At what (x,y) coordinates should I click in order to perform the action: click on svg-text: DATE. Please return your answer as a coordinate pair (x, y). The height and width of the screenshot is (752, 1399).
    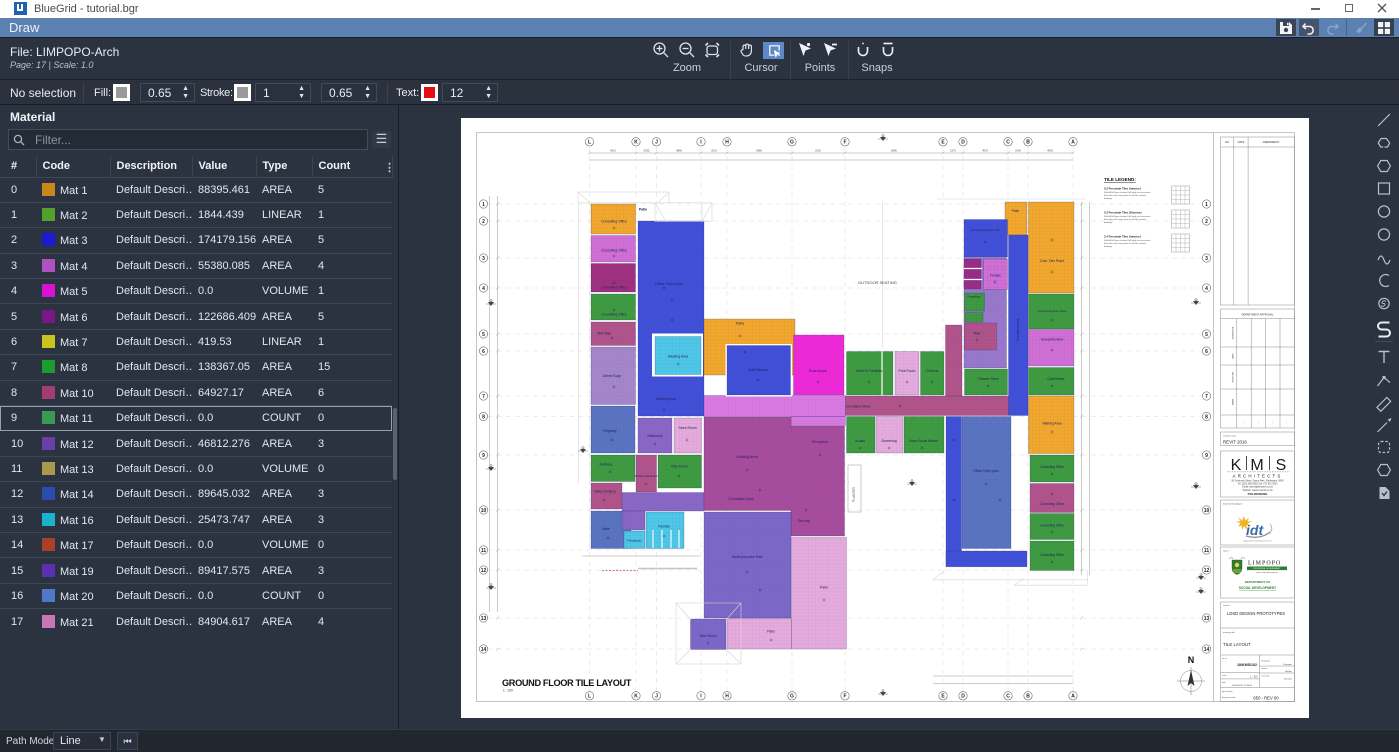
    Looking at the image, I should click on (1233, 356).